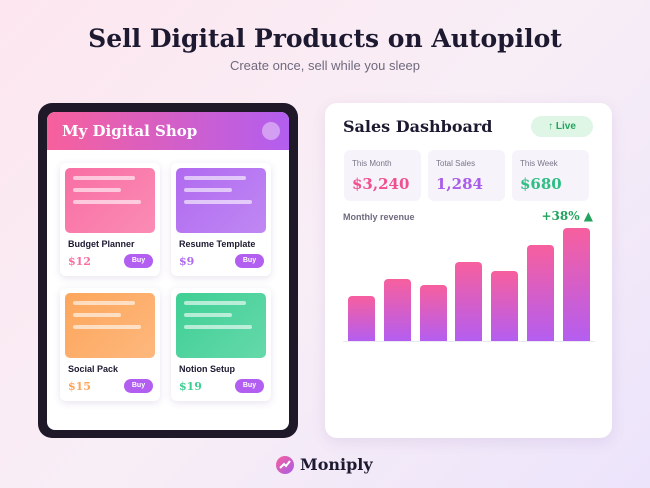 The image size is (650, 488). I want to click on product-card: Resume Template $9 Buy, so click(221, 219).